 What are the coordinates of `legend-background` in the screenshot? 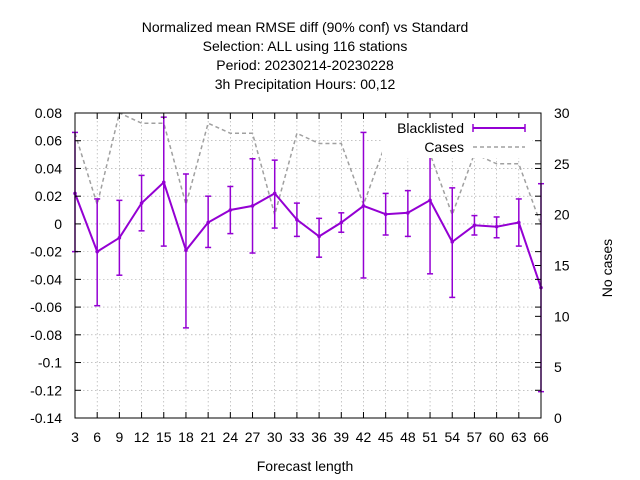 It's located at (457, 138).